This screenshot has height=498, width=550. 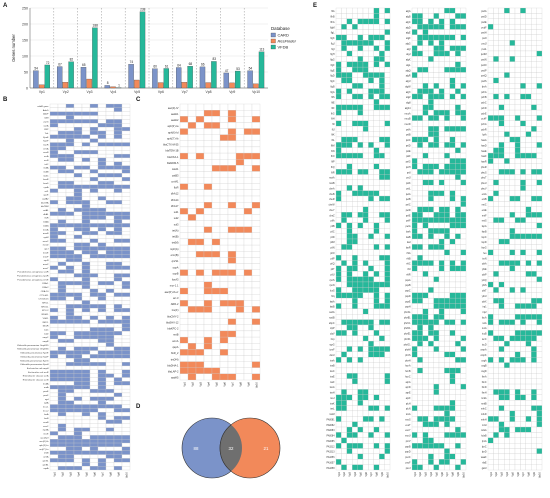 What do you see at coordinates (46, 175) in the screenshot?
I see `b-row-label: mdtC` at bounding box center [46, 175].